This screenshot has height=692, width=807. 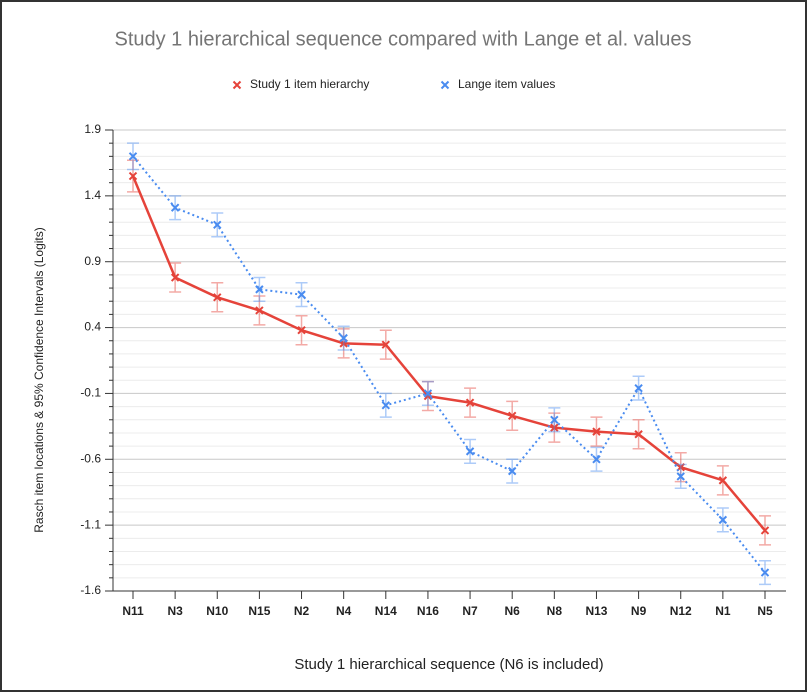 I want to click on x-tick-label: N1, so click(x=723, y=611).